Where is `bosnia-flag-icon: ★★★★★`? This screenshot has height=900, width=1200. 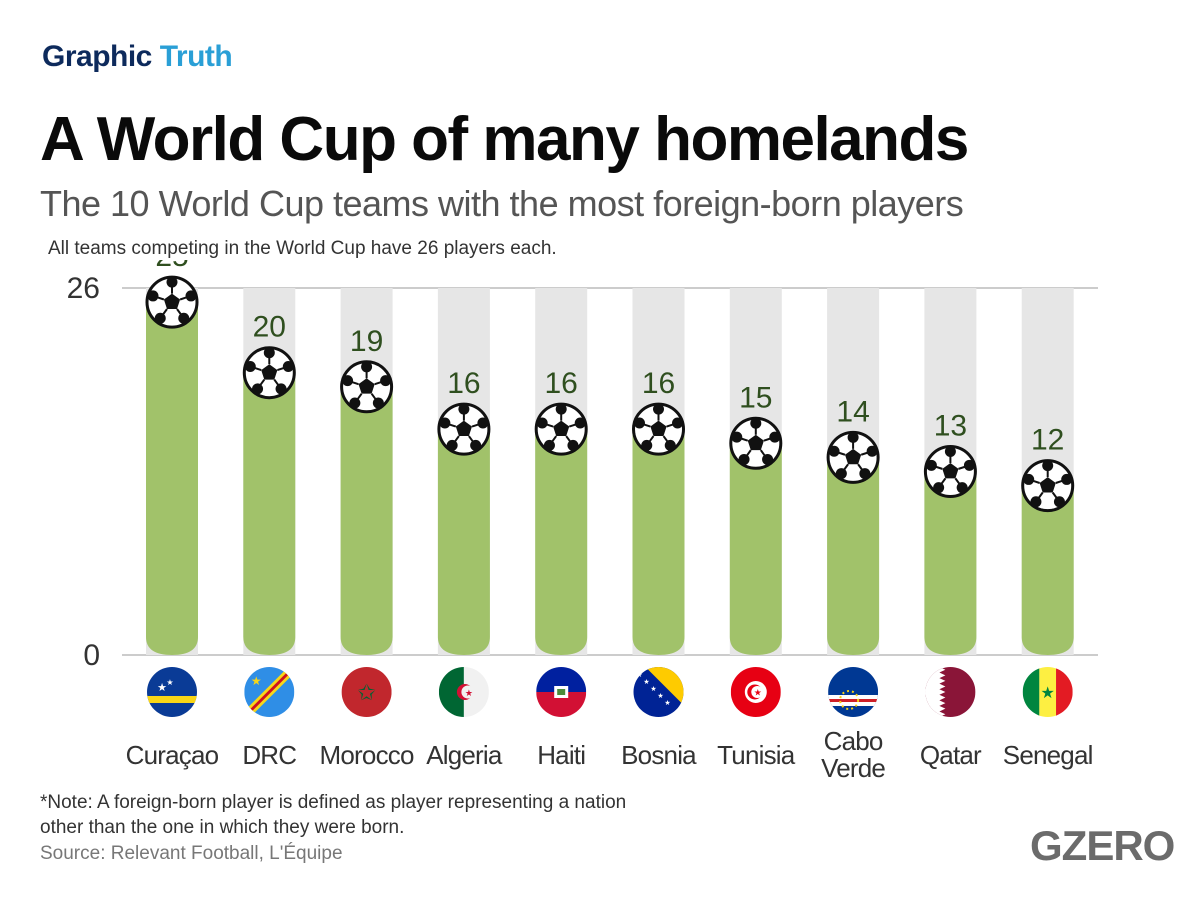
bosnia-flag-icon: ★★★★★ is located at coordinates (658, 692).